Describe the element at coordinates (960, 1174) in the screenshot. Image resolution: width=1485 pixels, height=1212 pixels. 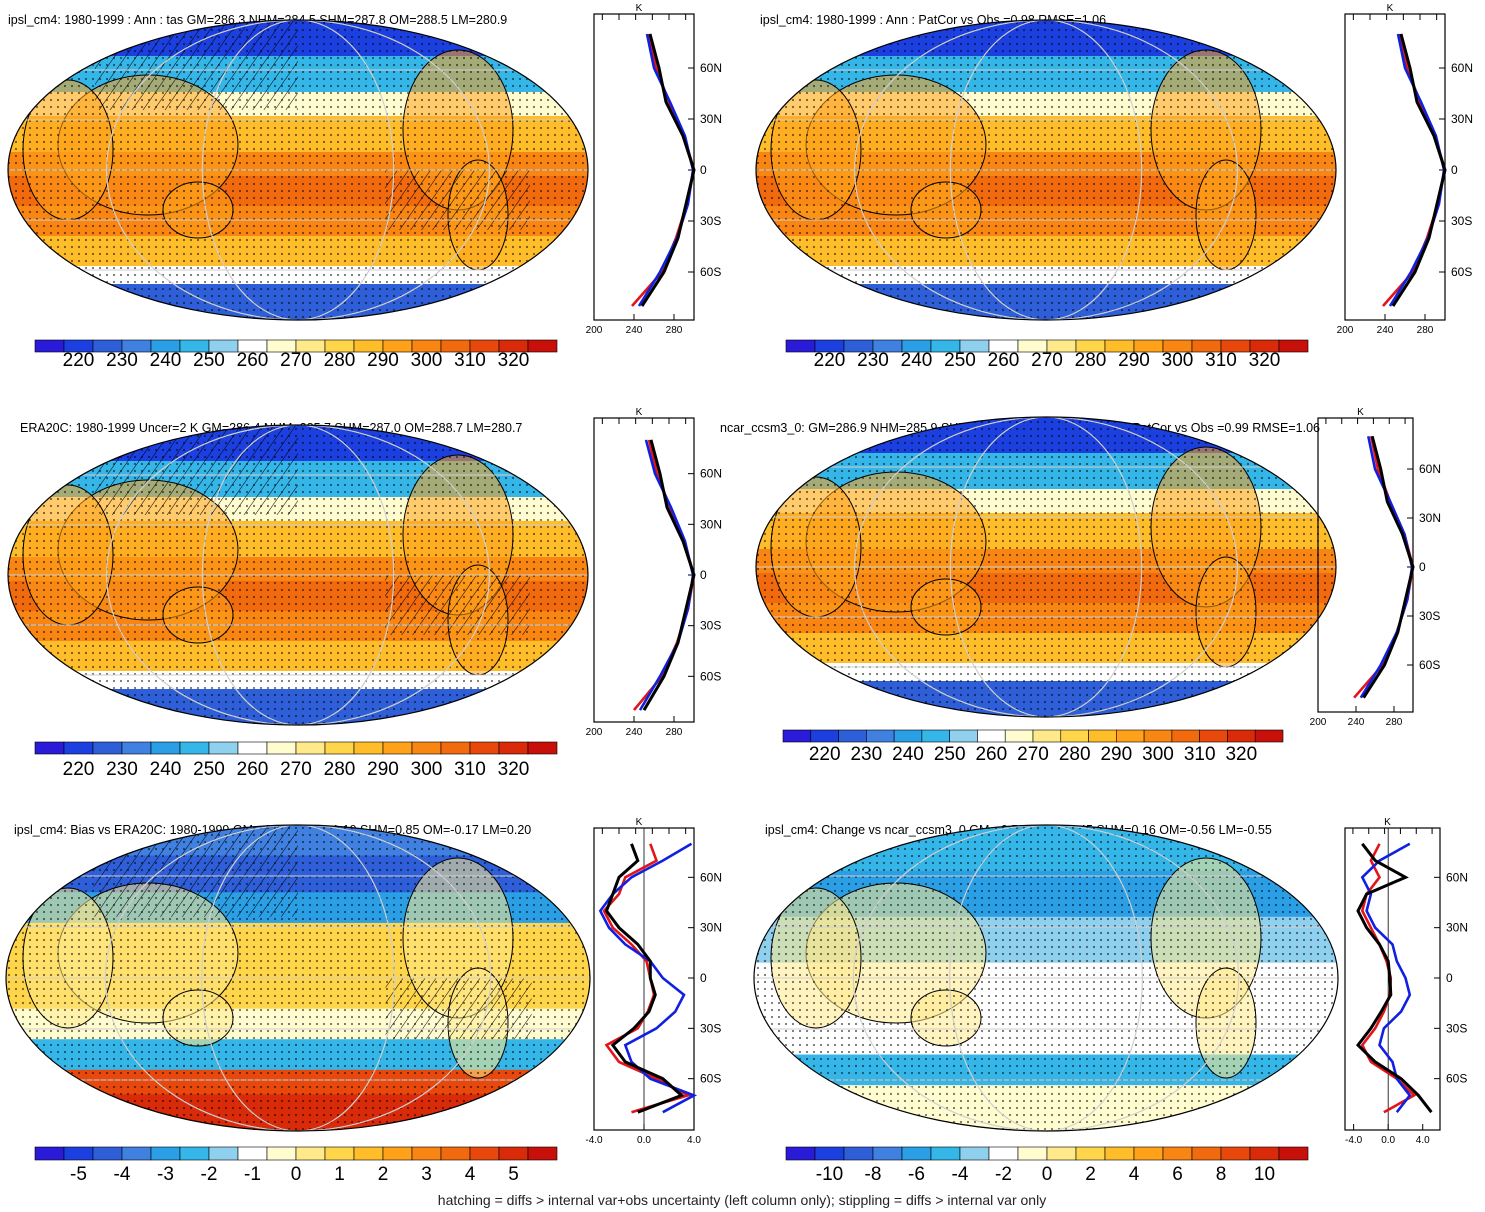
I see `colorbar-tick-label: -4` at that location.